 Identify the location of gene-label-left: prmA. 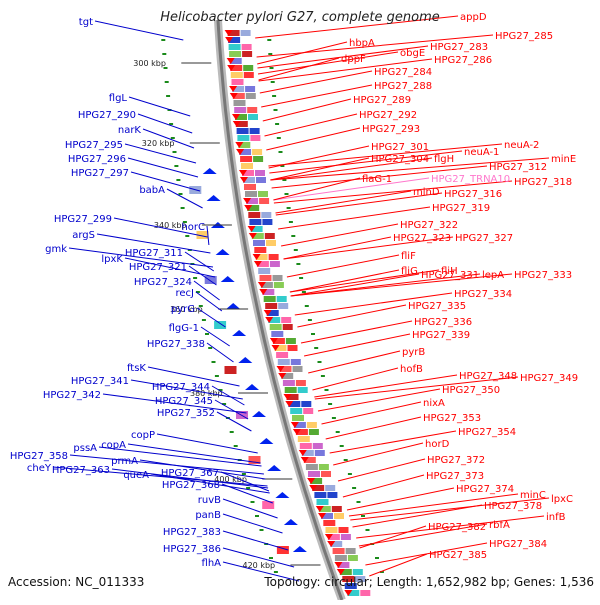
(124, 461).